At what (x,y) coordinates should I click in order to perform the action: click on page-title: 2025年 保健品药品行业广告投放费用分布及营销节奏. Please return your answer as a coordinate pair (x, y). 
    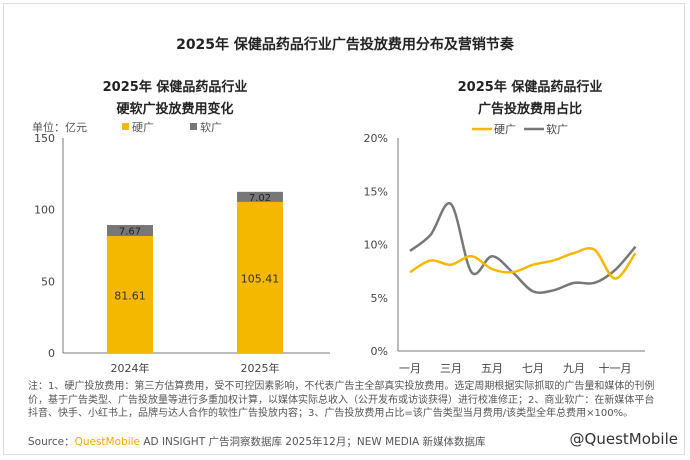
    Looking at the image, I should click on (345, 45).